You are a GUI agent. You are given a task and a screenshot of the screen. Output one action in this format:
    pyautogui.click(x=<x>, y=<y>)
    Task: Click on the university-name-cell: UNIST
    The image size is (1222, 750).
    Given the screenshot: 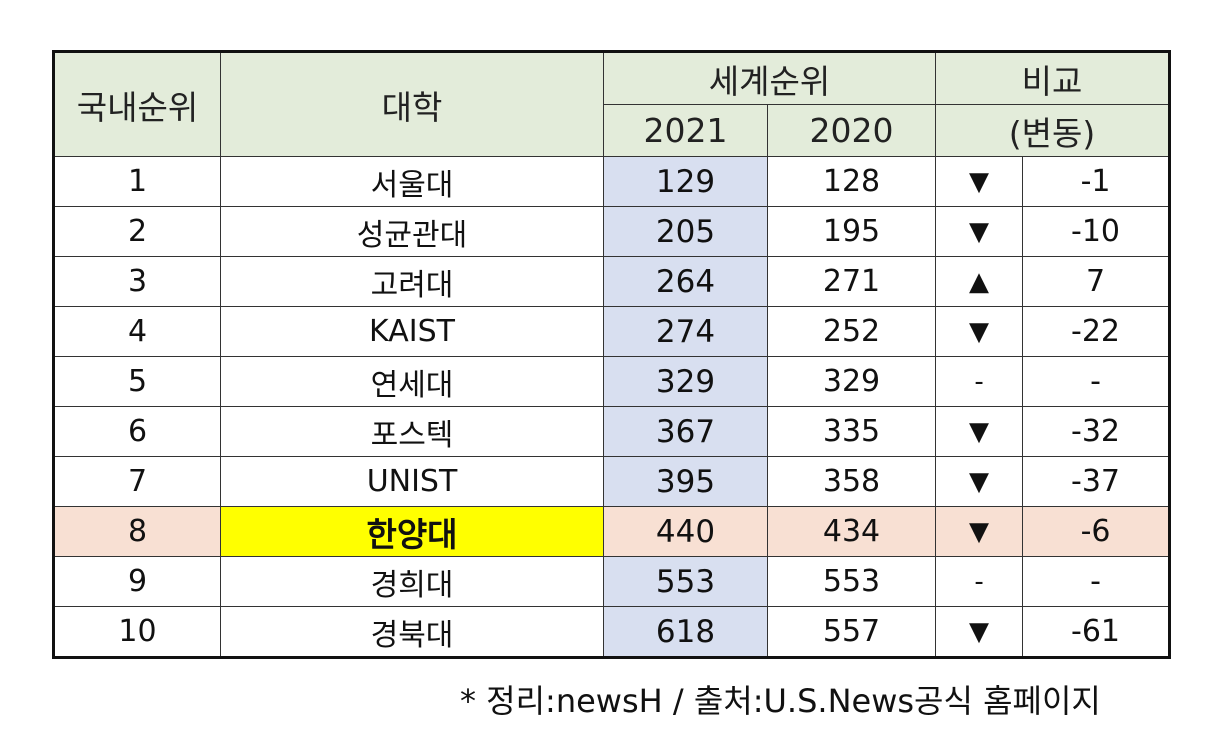 What is the action you would take?
    pyautogui.click(x=412, y=481)
    